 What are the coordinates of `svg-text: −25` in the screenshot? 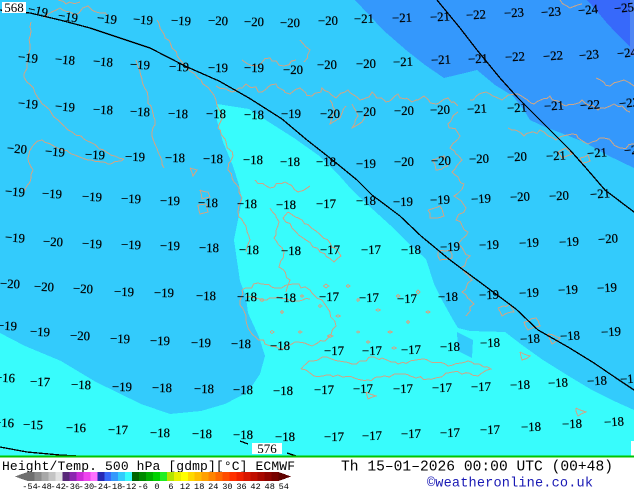 It's located at (623, 8).